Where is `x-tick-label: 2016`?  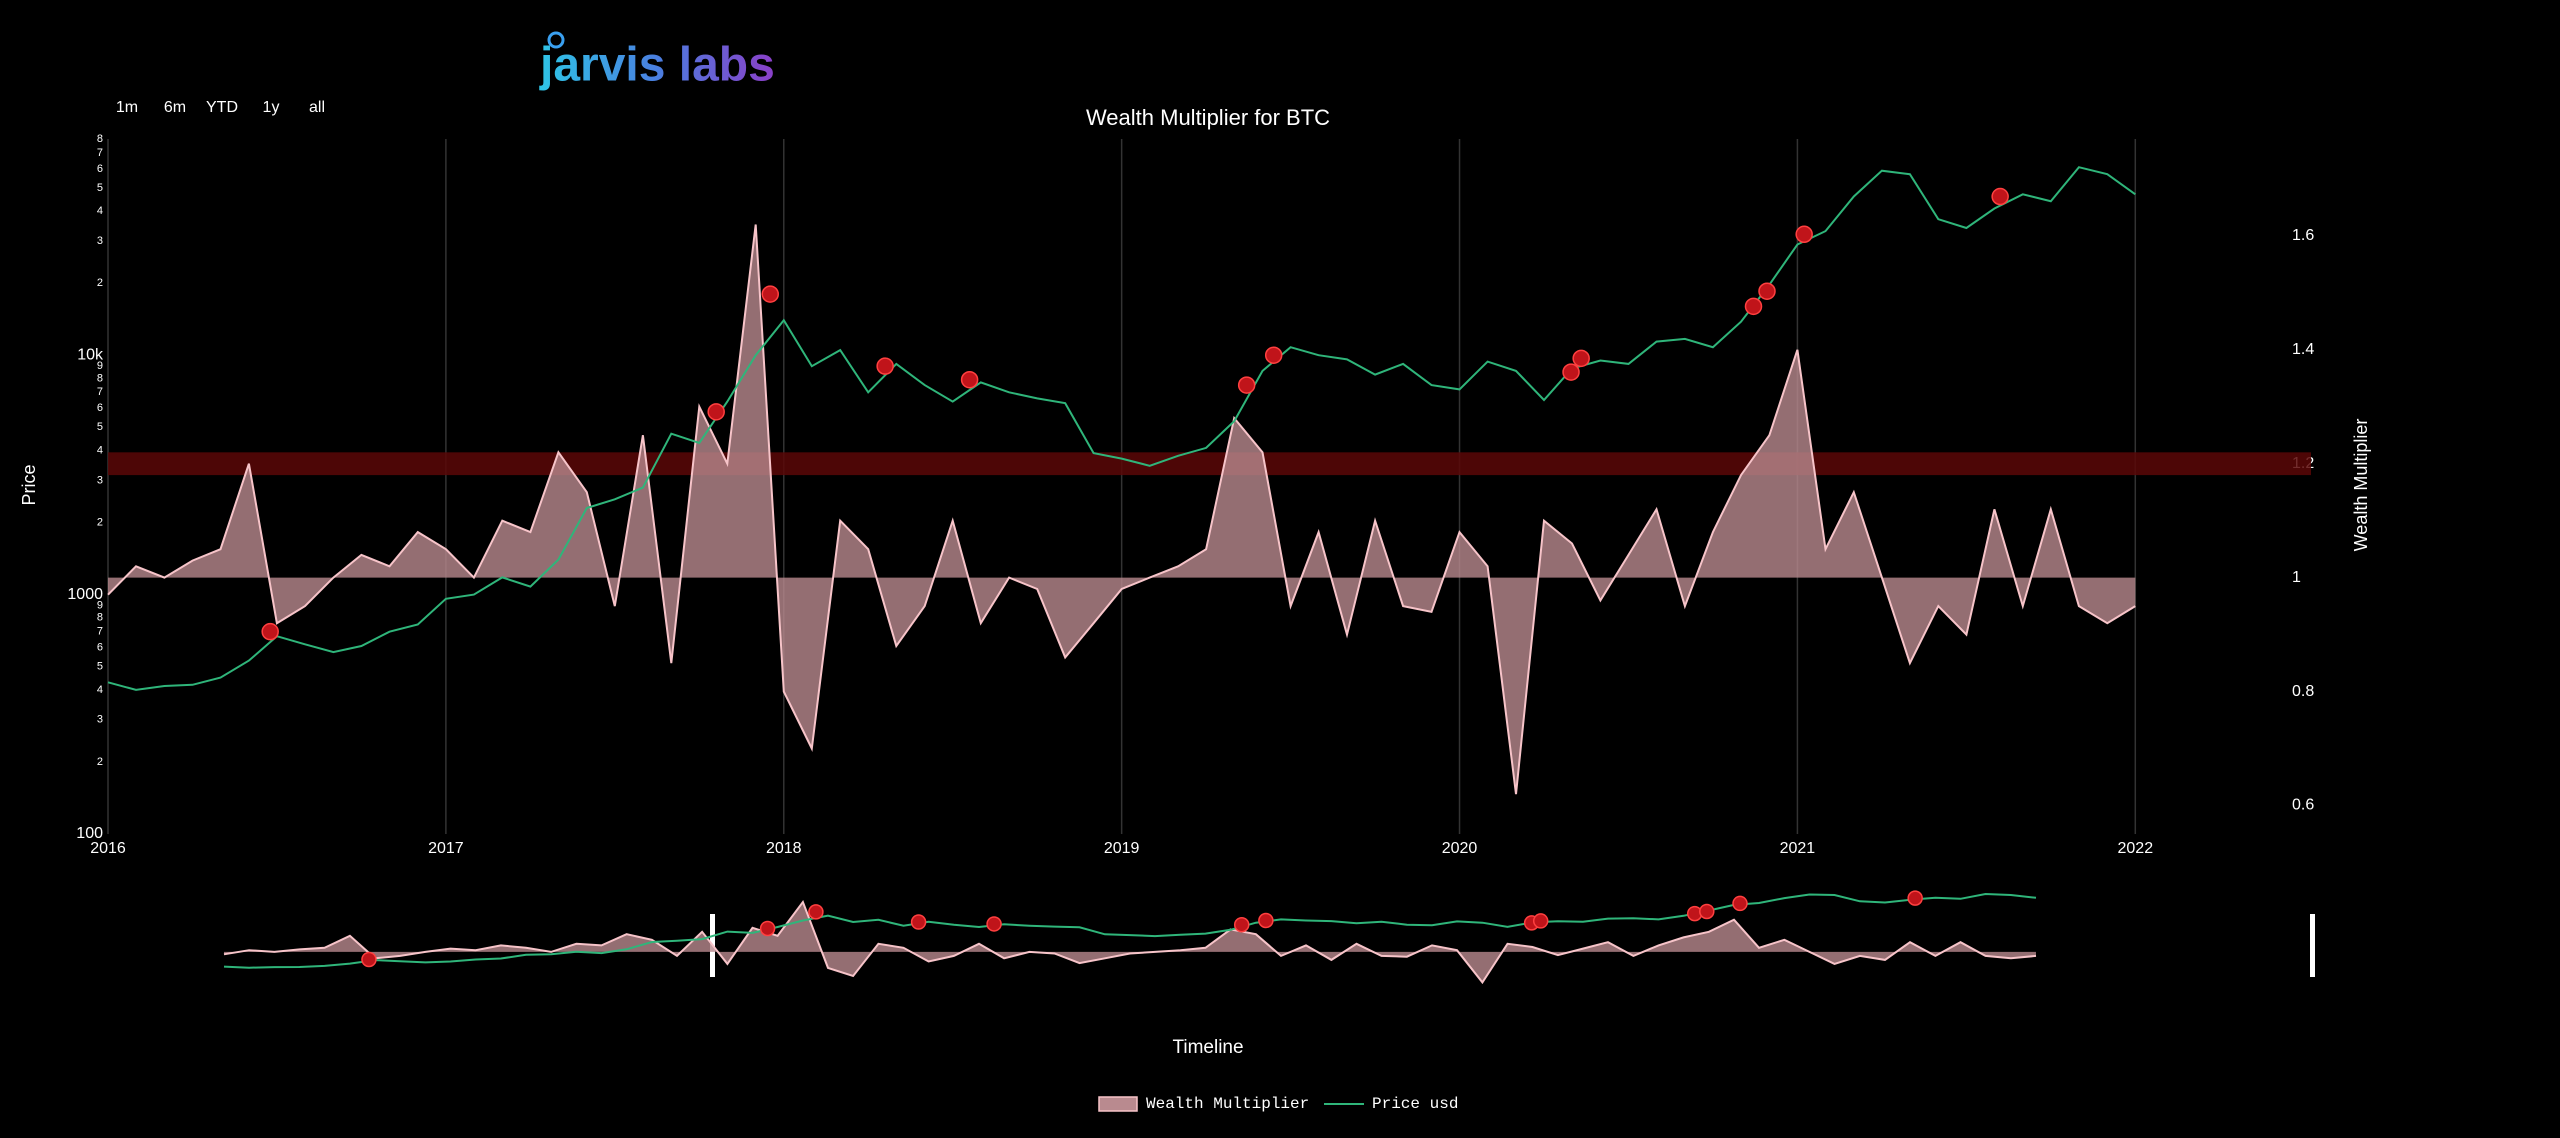 x-tick-label: 2016 is located at coordinates (108, 848).